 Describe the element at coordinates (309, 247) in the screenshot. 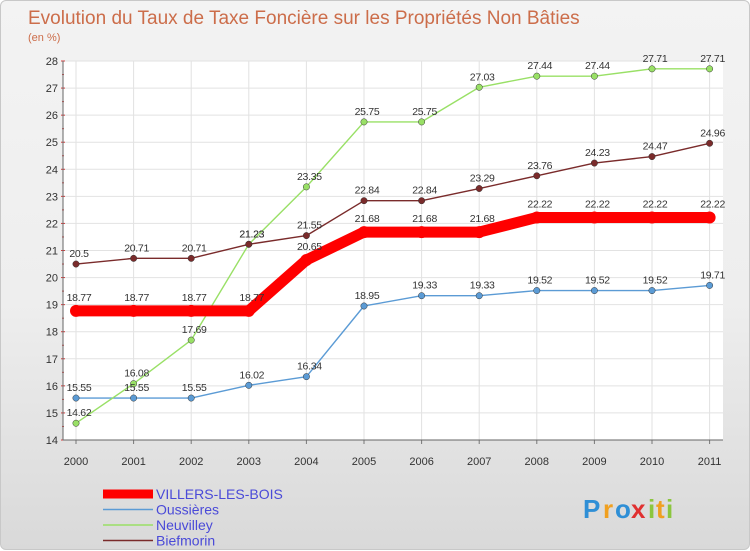

I see `data-label: 20.65` at that location.